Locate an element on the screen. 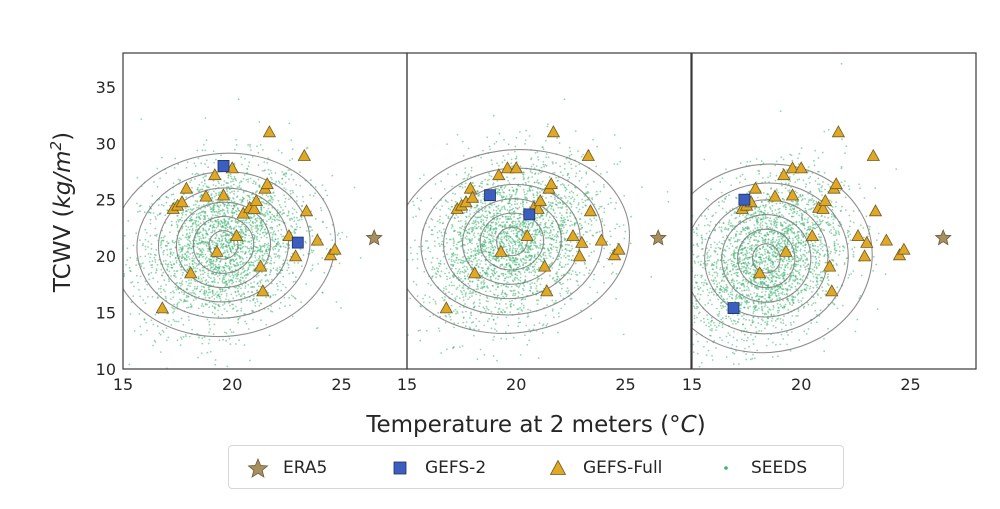  panel-plot-area is located at coordinates (253, 243).